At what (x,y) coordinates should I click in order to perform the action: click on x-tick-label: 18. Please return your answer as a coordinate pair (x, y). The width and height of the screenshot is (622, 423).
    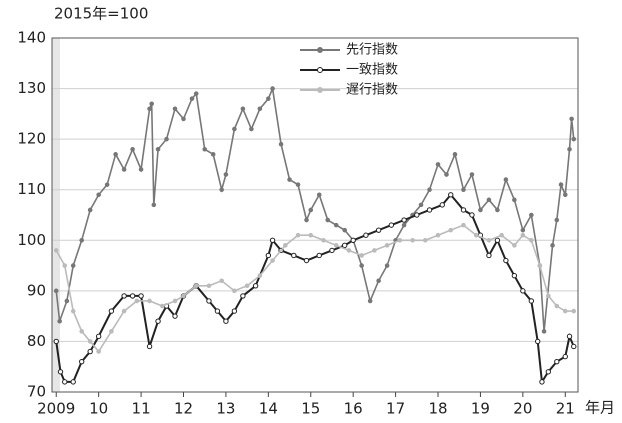
    Looking at the image, I should click on (437, 409).